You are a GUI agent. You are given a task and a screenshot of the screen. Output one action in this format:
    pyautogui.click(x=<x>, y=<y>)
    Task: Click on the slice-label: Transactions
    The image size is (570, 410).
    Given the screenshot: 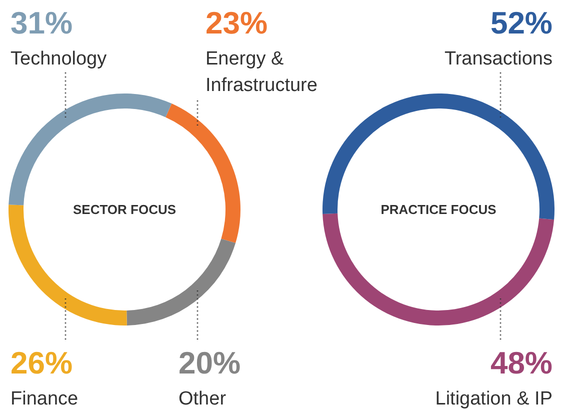 What is the action you would take?
    pyautogui.click(x=498, y=59)
    